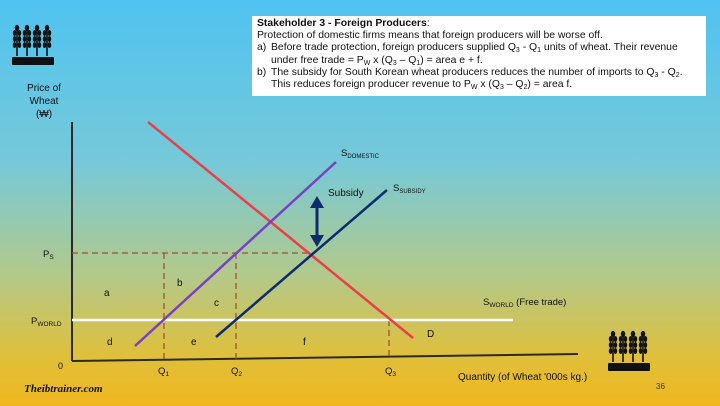  Describe the element at coordinates (60, 366) in the screenshot. I see `origin-label: 0` at that location.